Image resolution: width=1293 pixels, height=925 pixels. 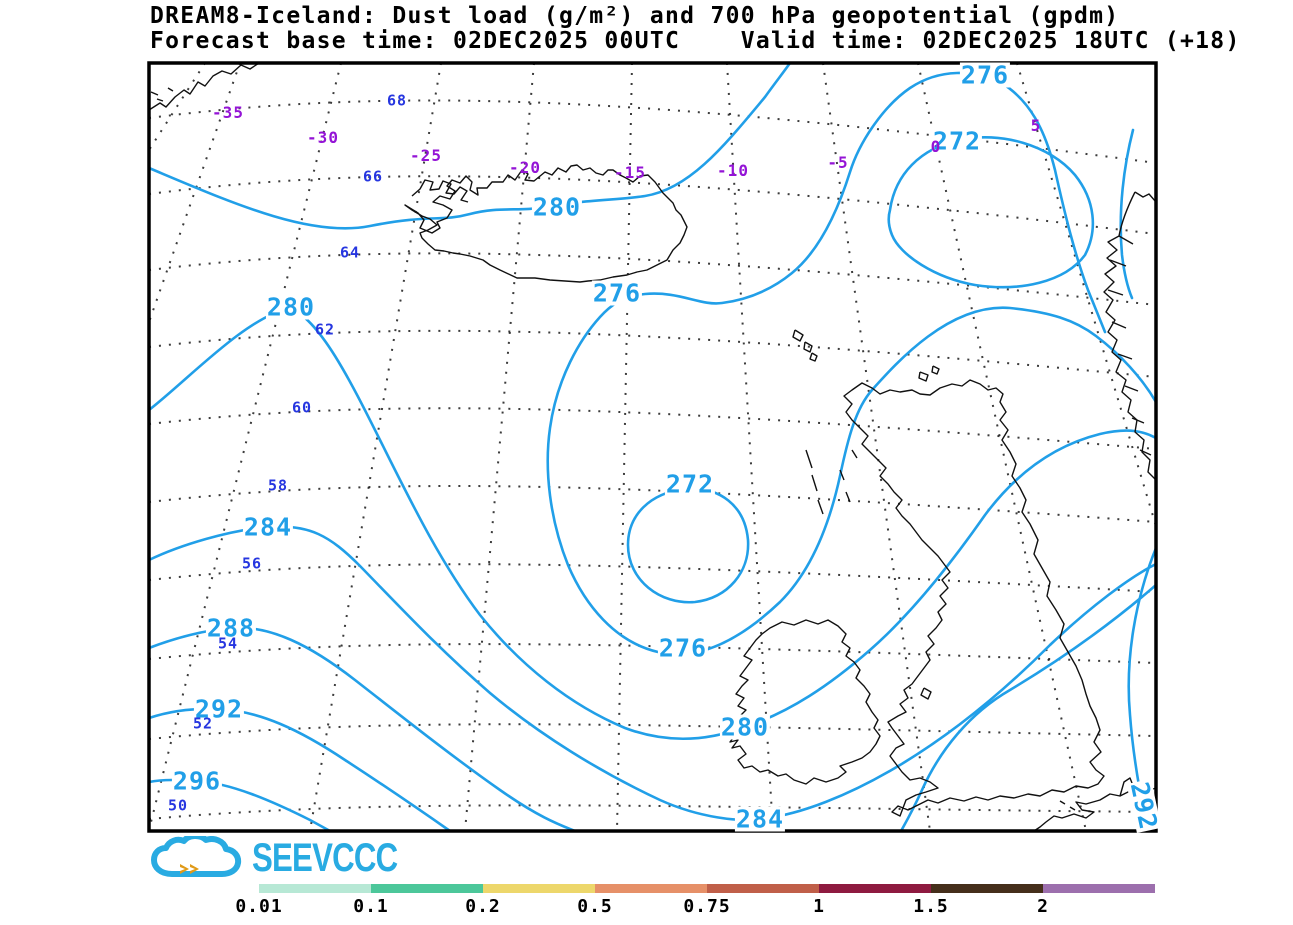 What do you see at coordinates (371, 906) in the screenshot?
I see `colorbar-tick-0.1: 0.1` at bounding box center [371, 906].